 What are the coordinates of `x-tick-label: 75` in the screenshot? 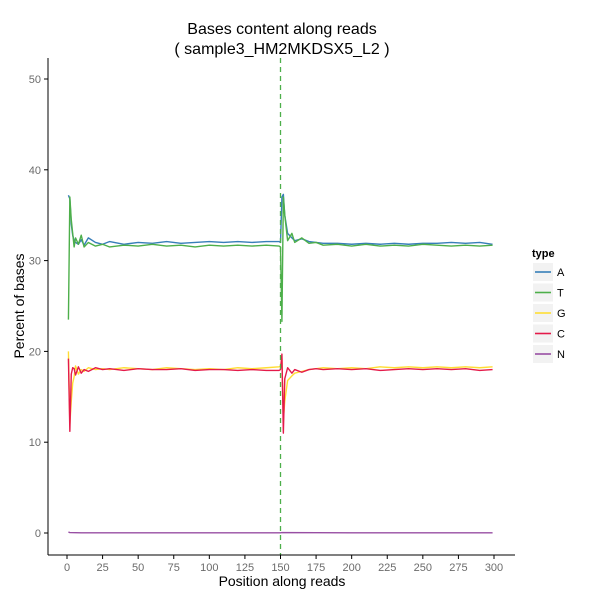 It's located at (174, 568).